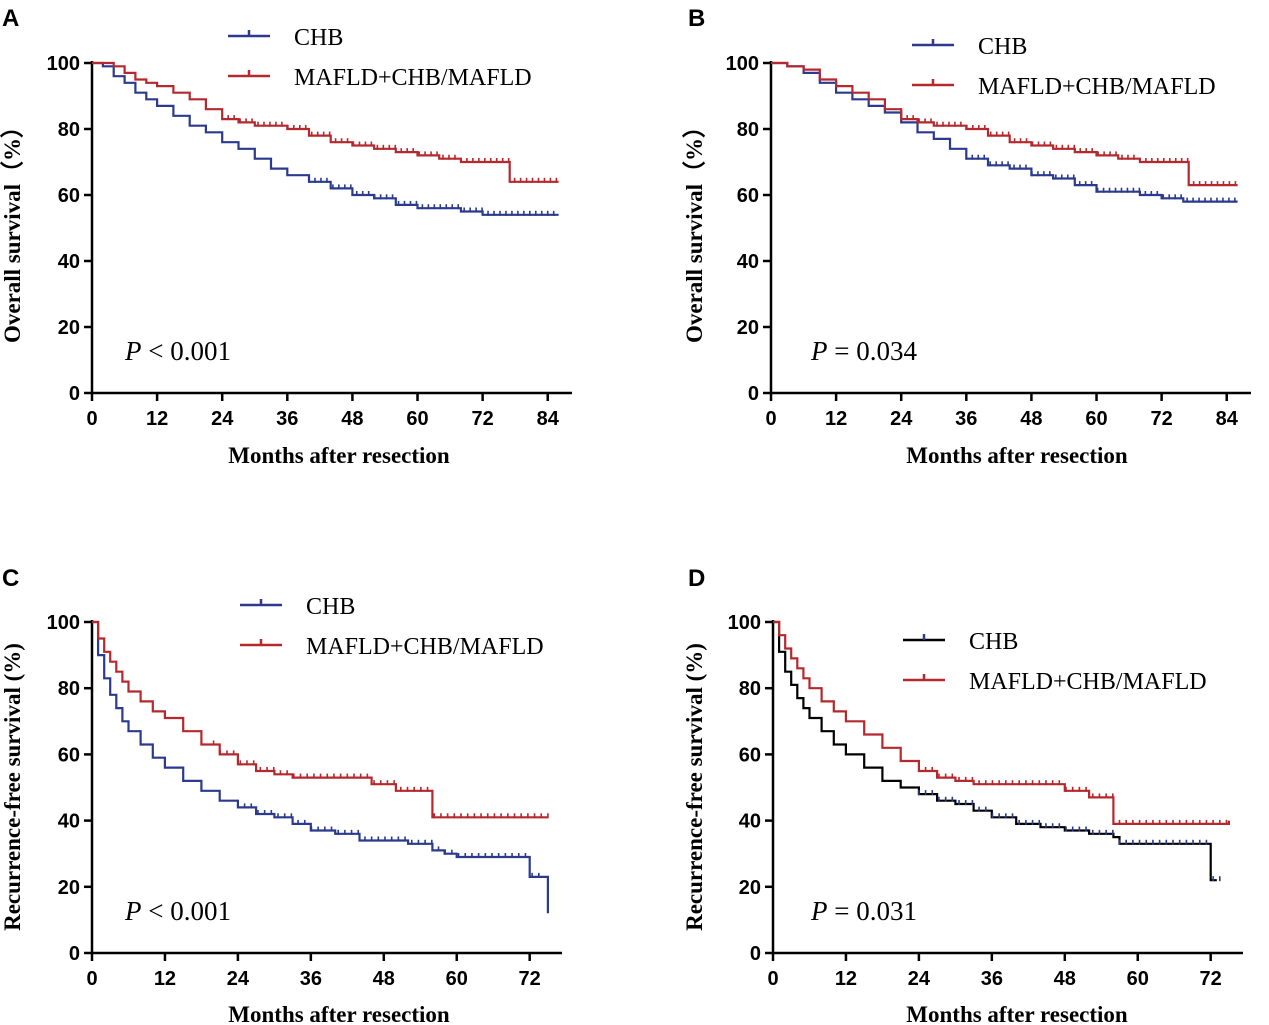  What do you see at coordinates (10, 18) in the screenshot?
I see `panel-letter: A` at bounding box center [10, 18].